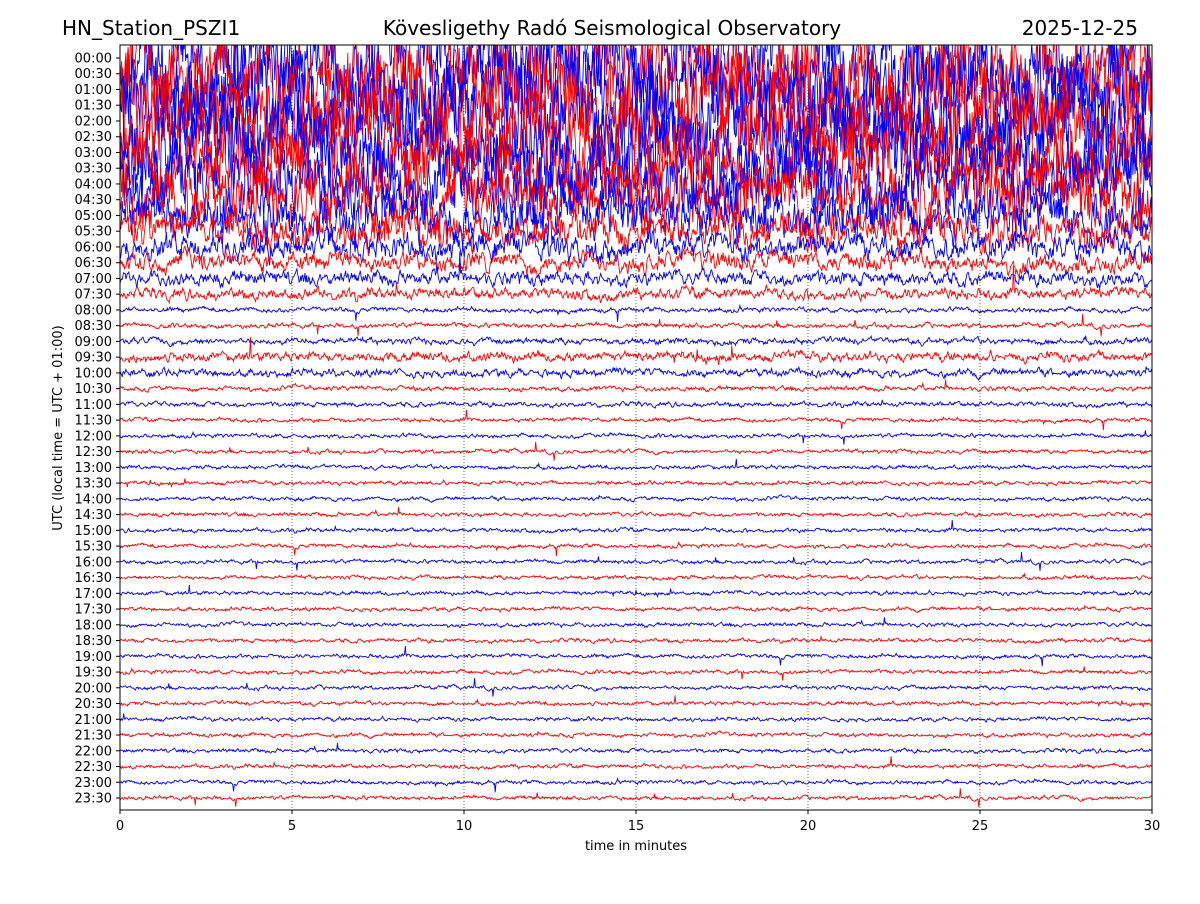 The image size is (1200, 904). I want to click on y-tick-label: 02:30, so click(93, 137).